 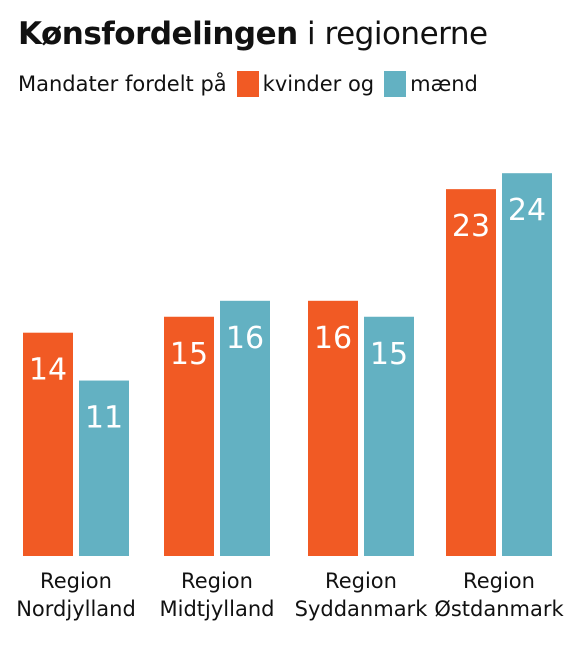 I want to click on bar-group: 15 16 Region Midtjylland, so click(x=217, y=460).